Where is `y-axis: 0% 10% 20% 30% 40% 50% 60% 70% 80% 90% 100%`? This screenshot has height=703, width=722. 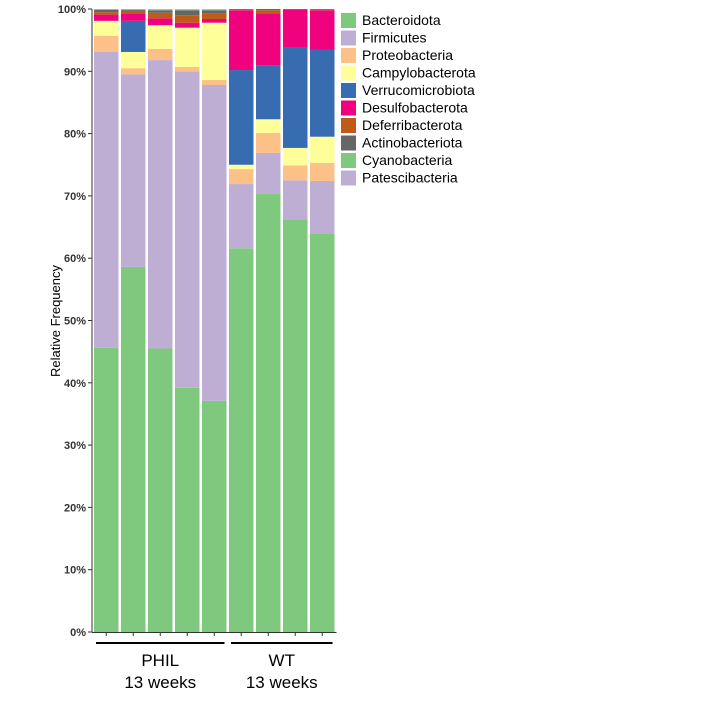
y-axis: 0% 10% 20% 30% 40% 50% 60% 70% 80% 90% 100% is located at coordinates (75, 321).